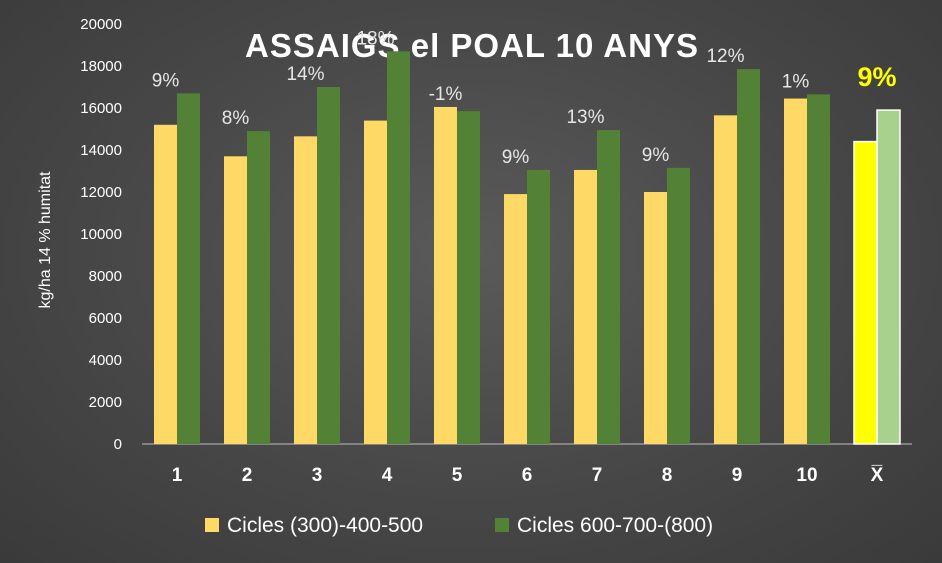  I want to click on bar-series2-cat5, so click(468, 278).